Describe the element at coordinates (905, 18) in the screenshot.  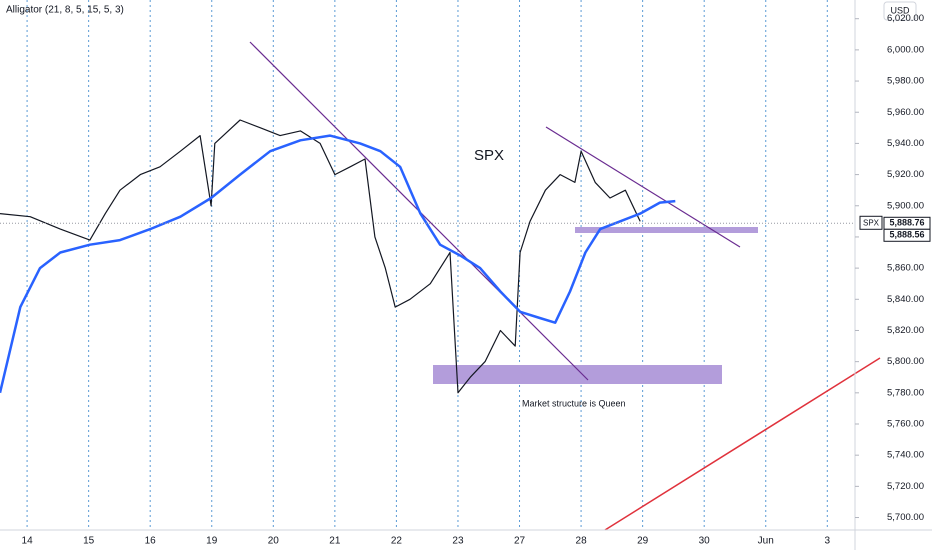
I see `y-tick-label: 6,020.00` at that location.